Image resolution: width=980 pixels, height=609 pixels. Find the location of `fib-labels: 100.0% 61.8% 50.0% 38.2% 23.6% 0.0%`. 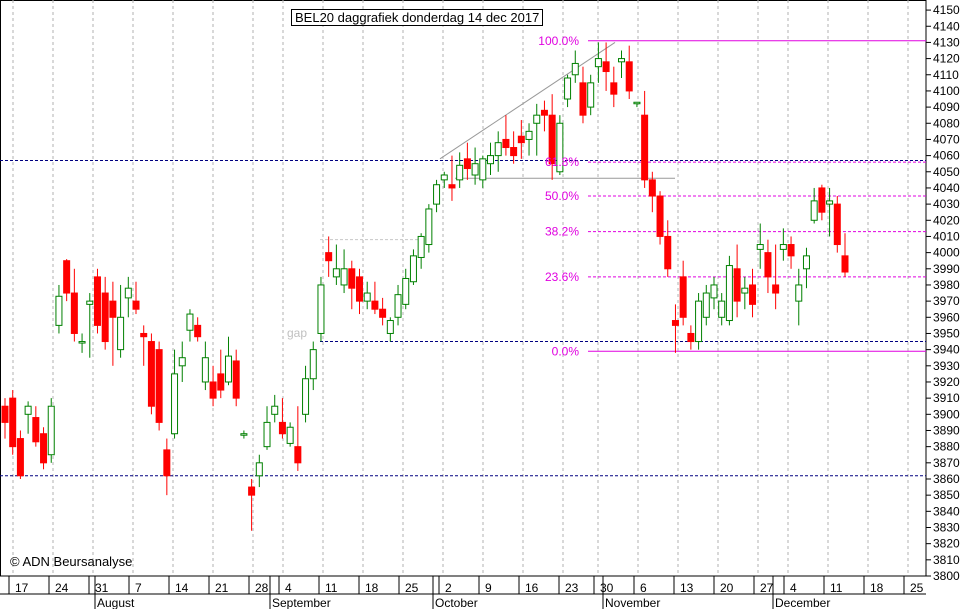

fib-labels: 100.0% 61.8% 50.0% 38.2% 23.6% 0.0% is located at coordinates (558, 196).